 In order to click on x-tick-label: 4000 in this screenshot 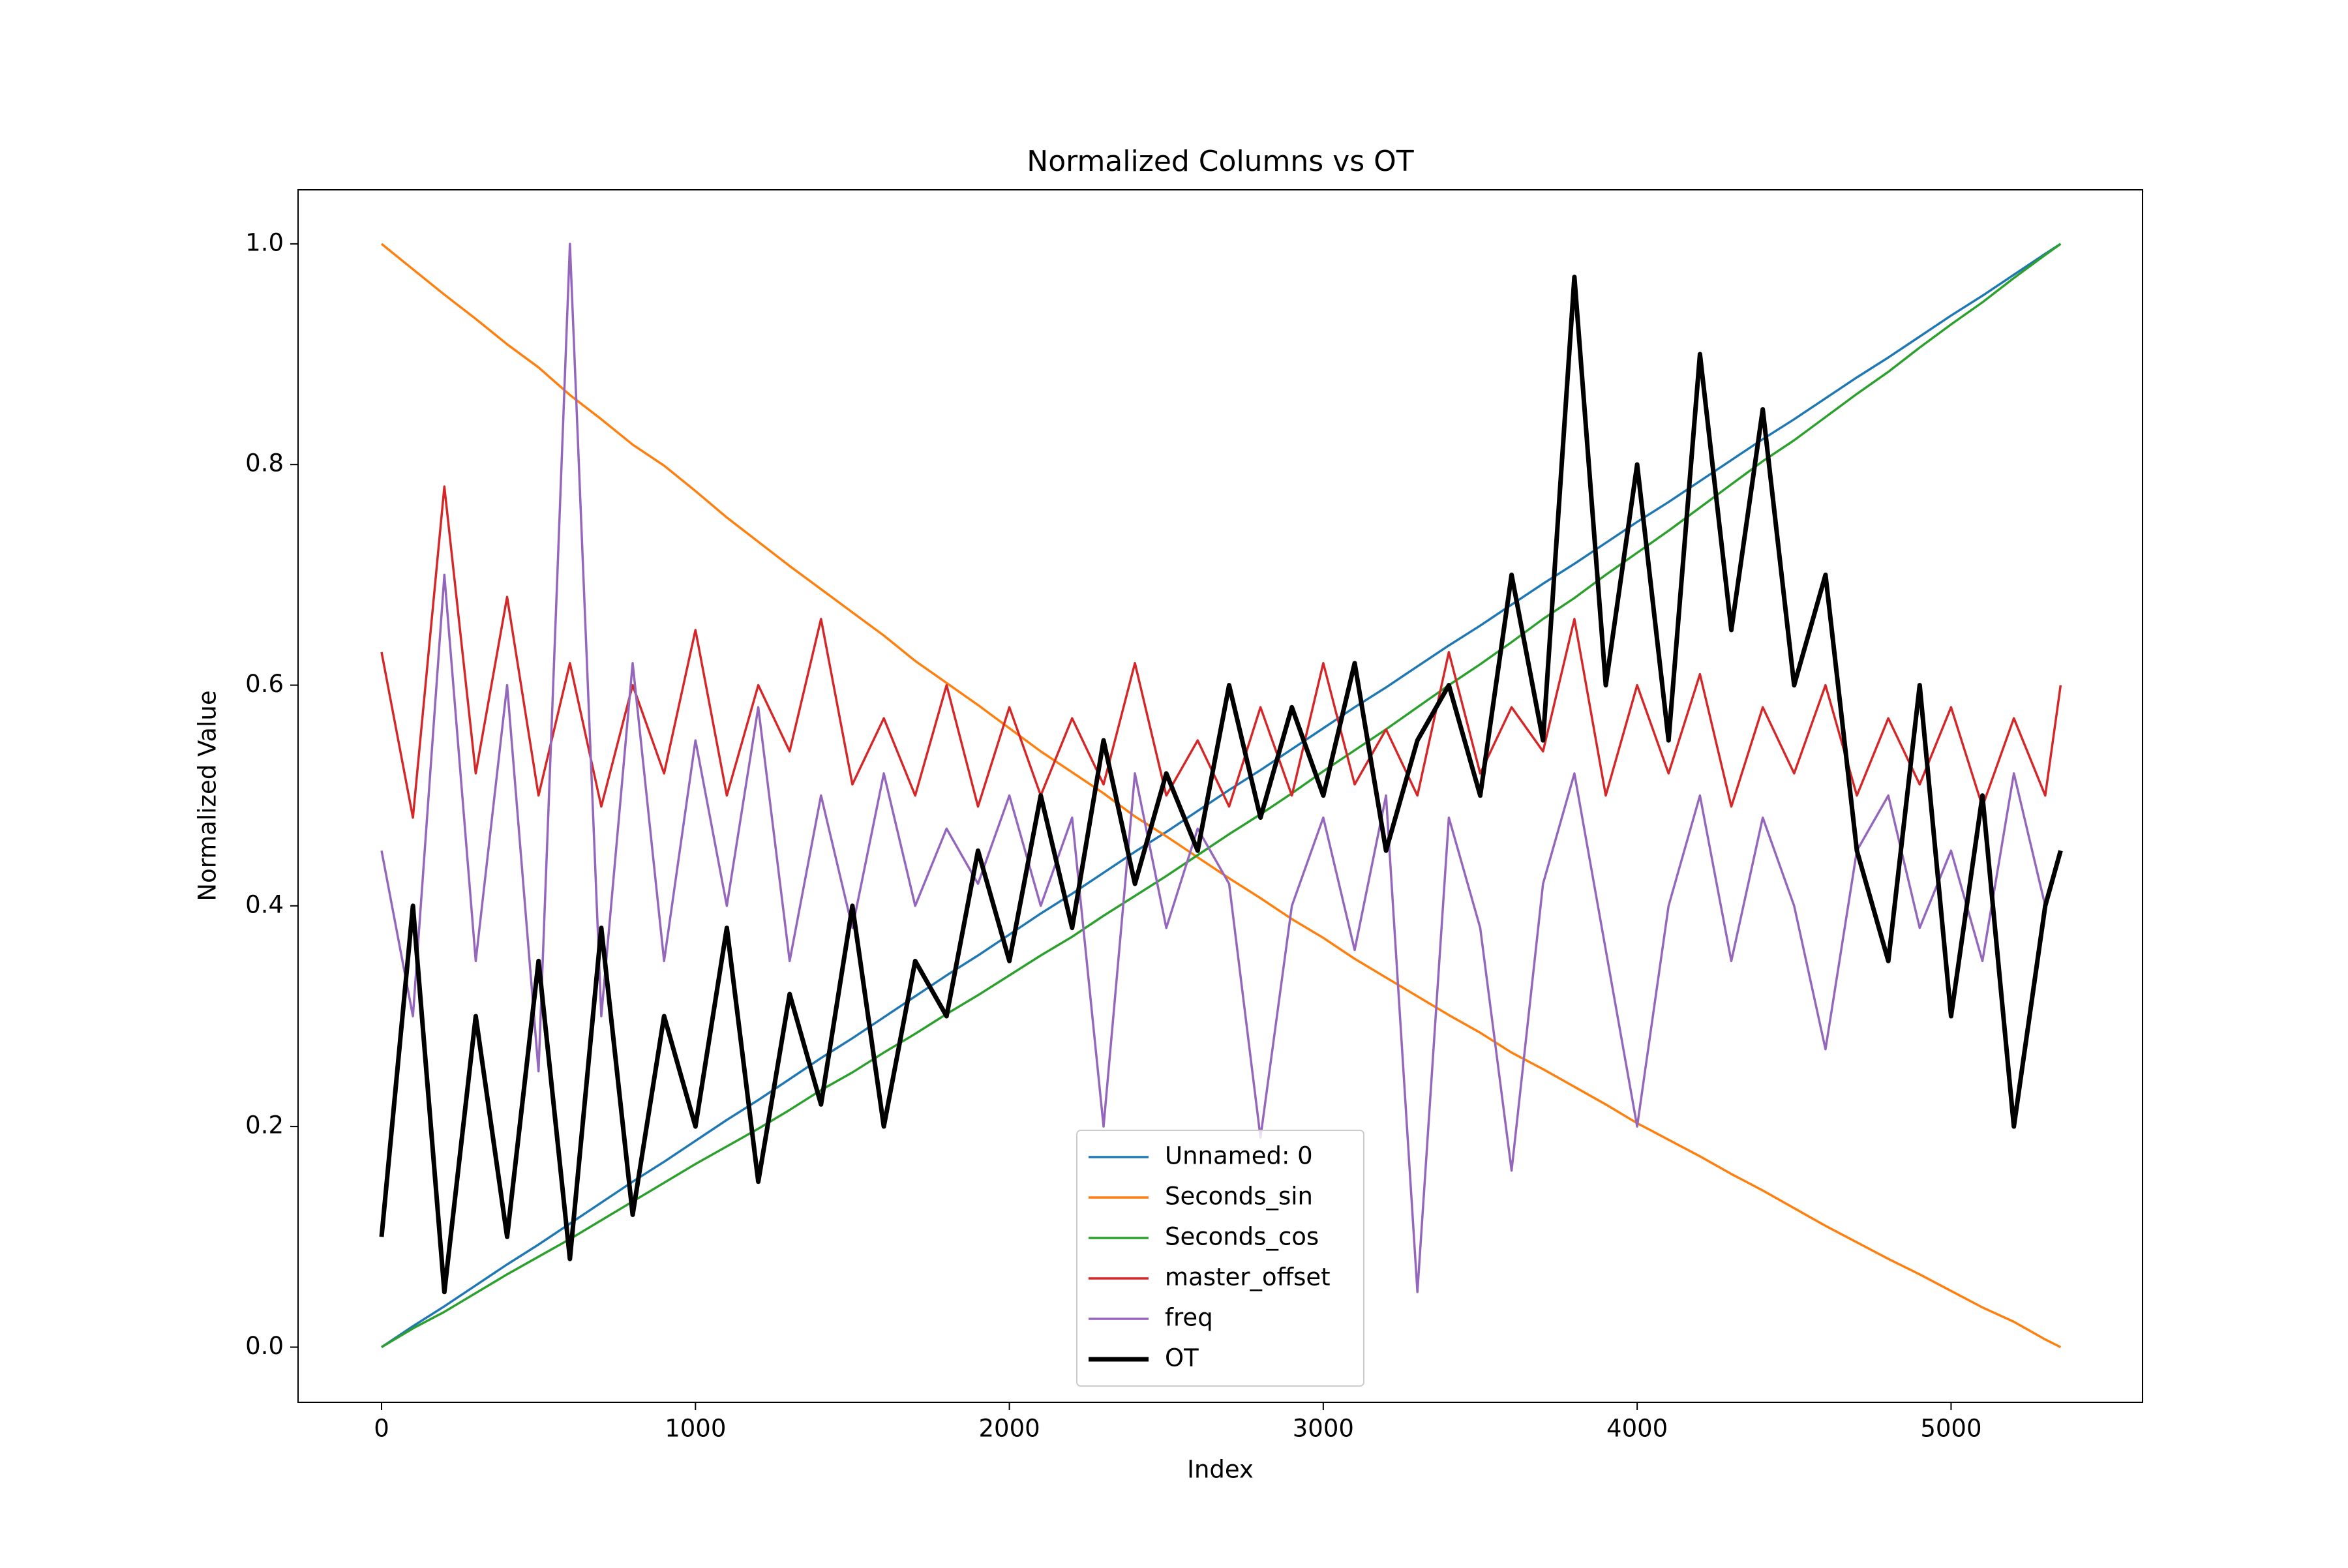, I will do `click(1637, 1429)`.